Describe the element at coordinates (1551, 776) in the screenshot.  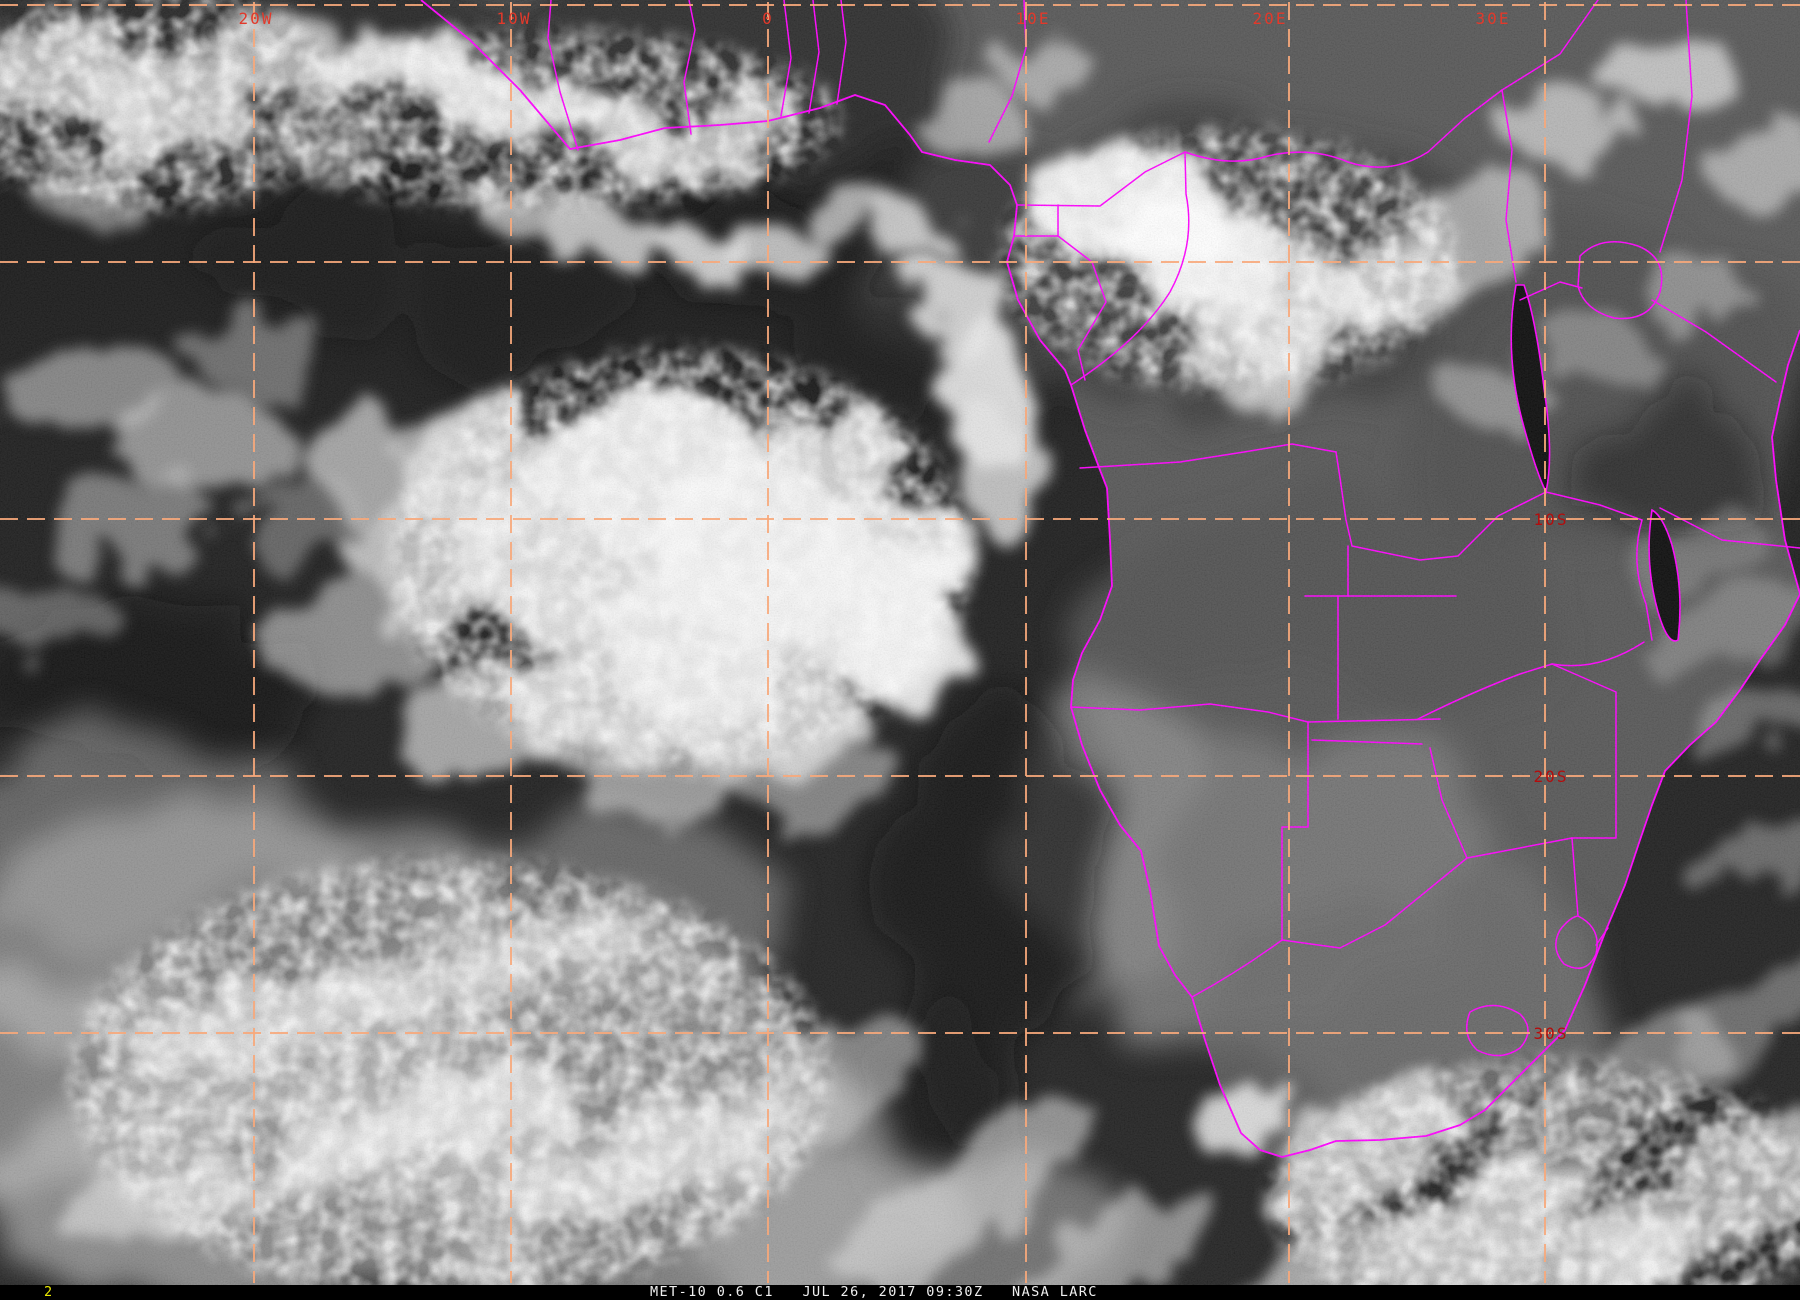
I see `latitude-label: 20S` at that location.